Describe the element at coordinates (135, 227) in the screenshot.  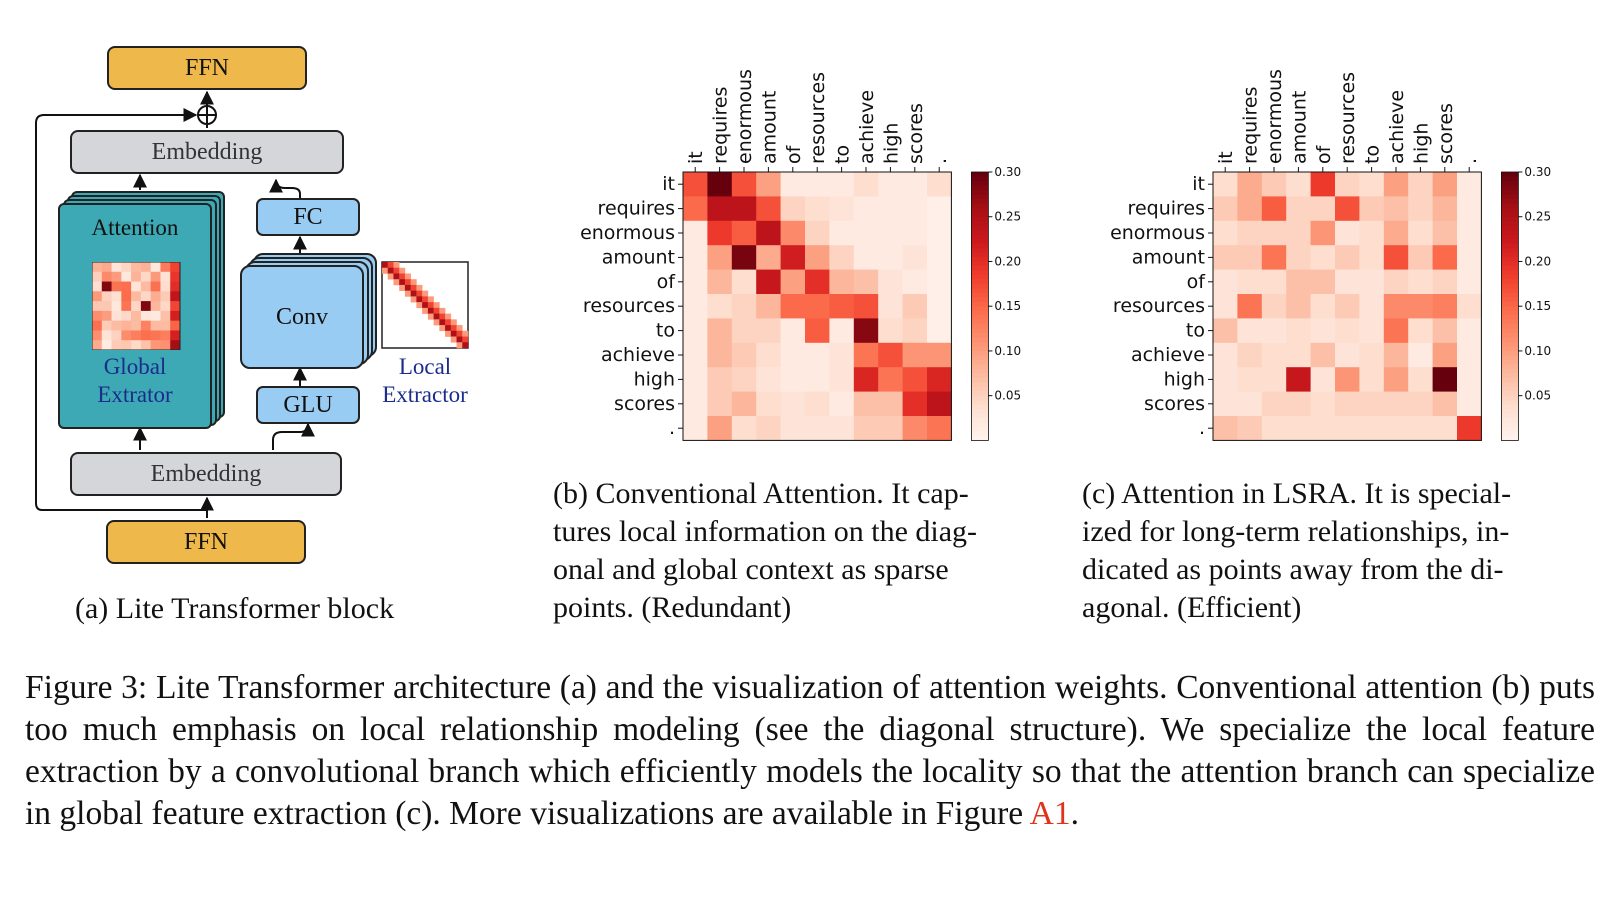
I see `attention-label: Attention` at that location.